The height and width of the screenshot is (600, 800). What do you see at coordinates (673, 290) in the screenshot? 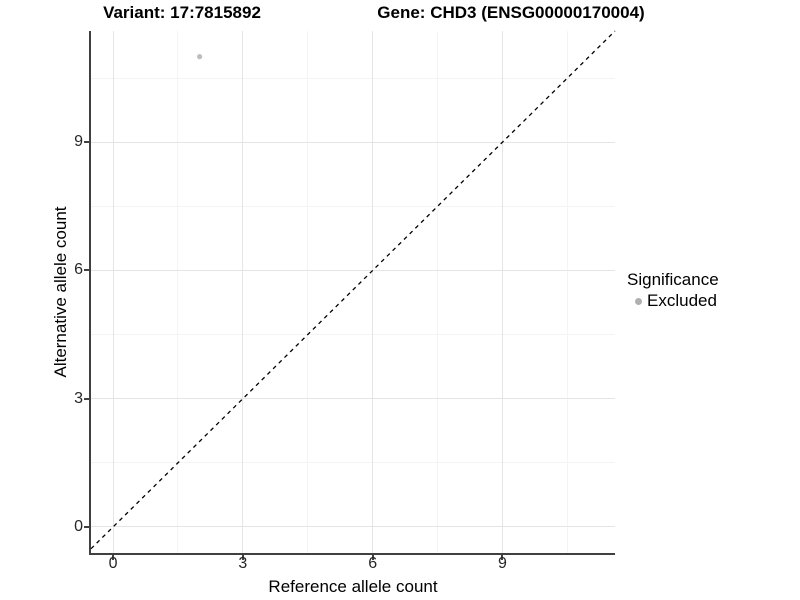
I see `legend: Significance Excluded` at bounding box center [673, 290].